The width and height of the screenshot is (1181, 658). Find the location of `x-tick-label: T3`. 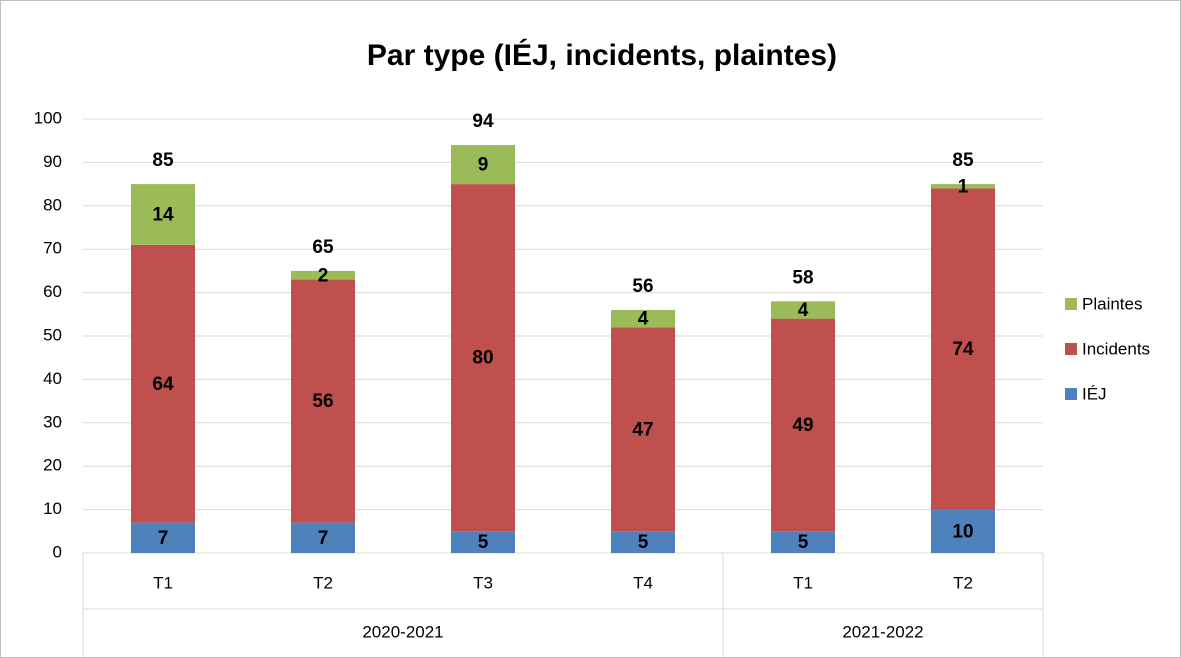

x-tick-label: T3 is located at coordinates (483, 582).